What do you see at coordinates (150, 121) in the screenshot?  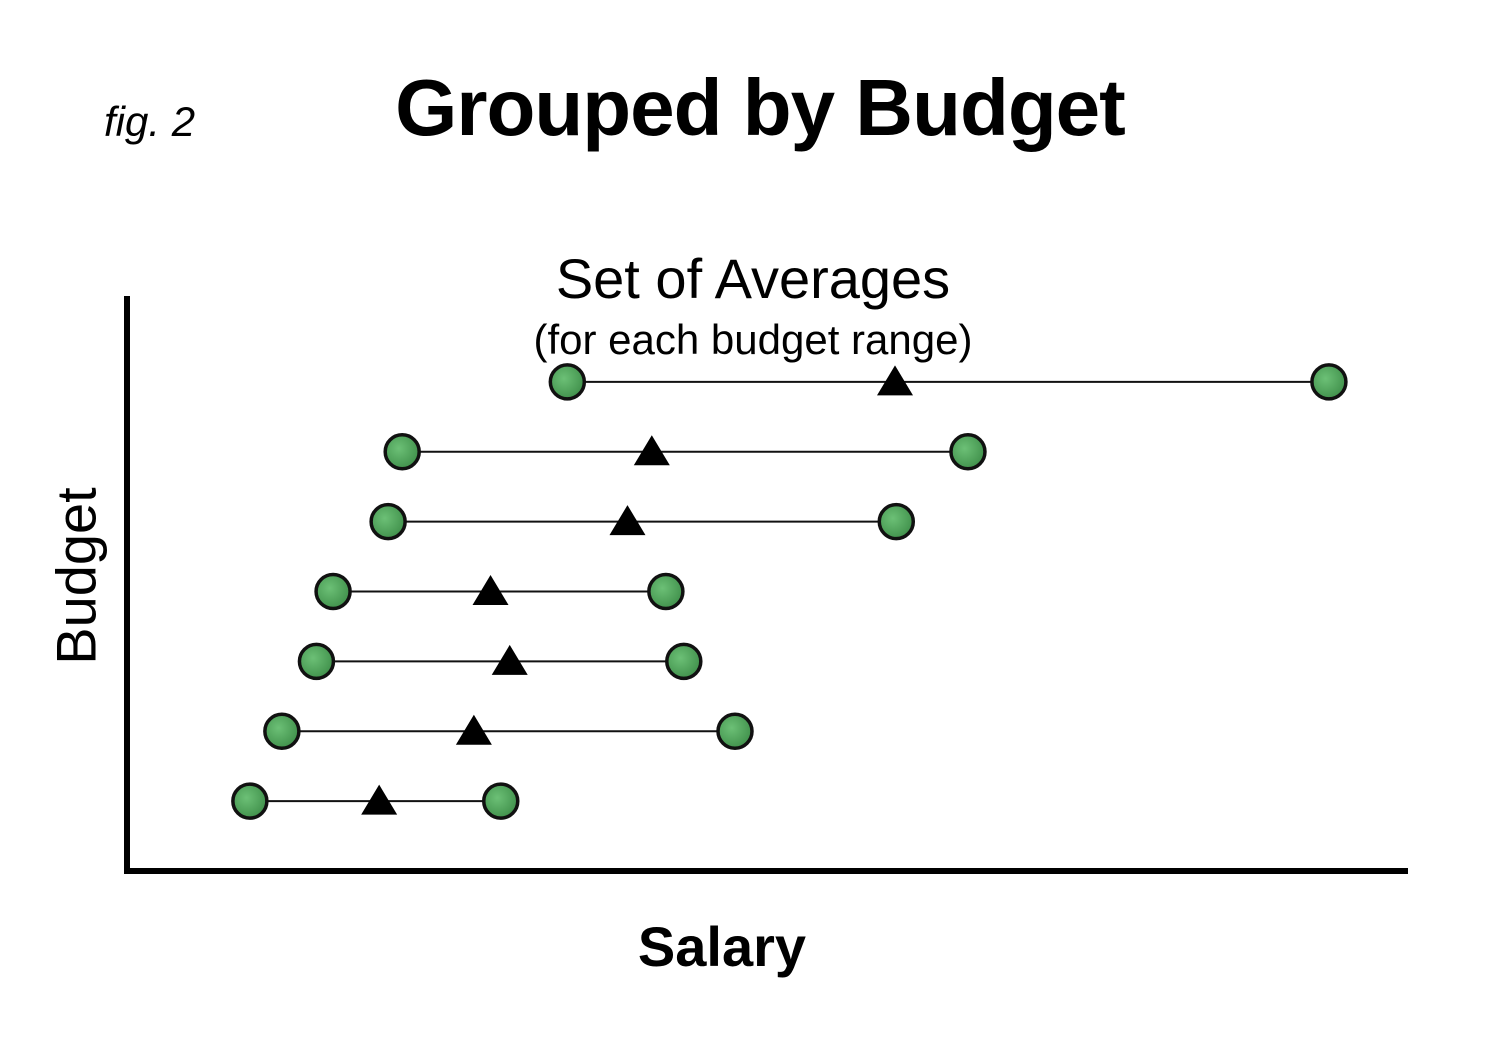 I see `figure-label: fig. 2` at bounding box center [150, 121].